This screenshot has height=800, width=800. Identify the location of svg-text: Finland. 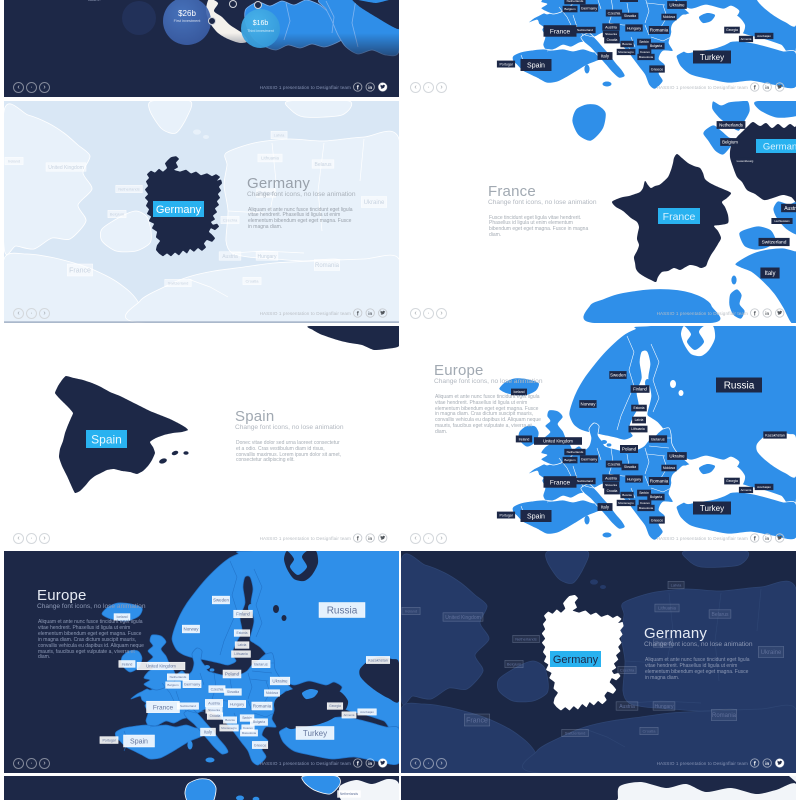
(243, 614).